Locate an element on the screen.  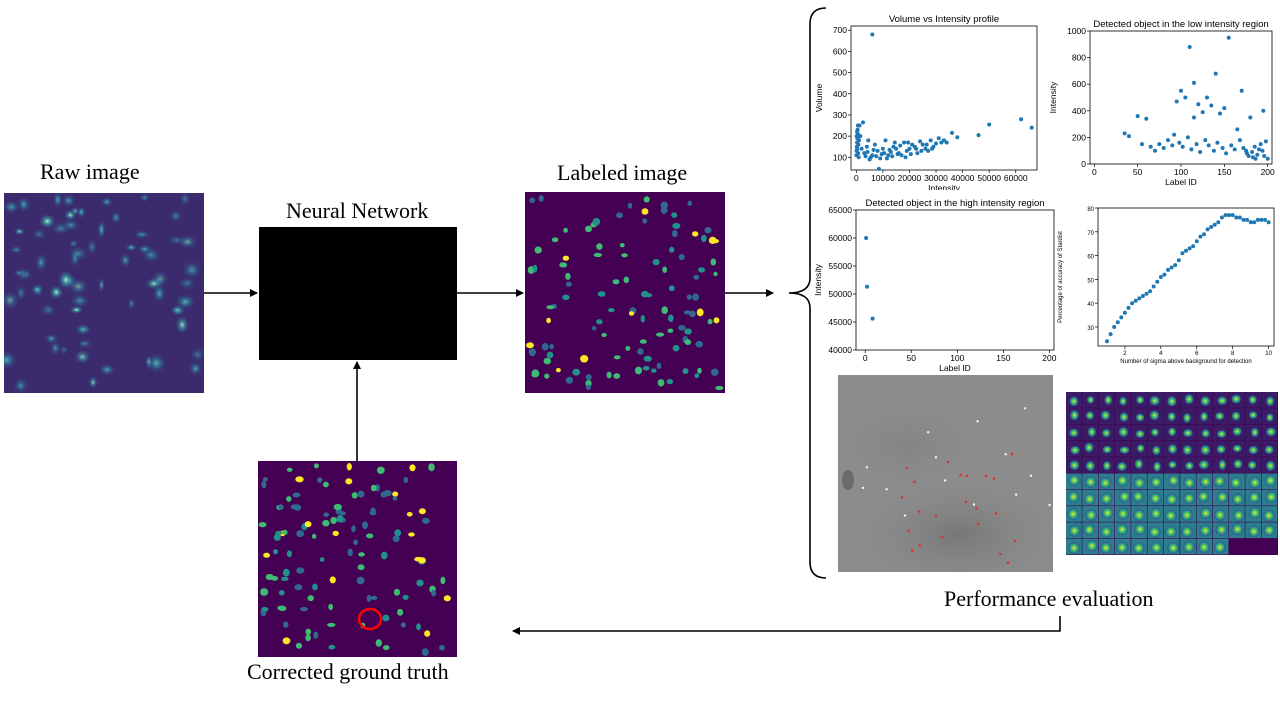
x-tick-label: 50 is located at coordinates (1138, 172).